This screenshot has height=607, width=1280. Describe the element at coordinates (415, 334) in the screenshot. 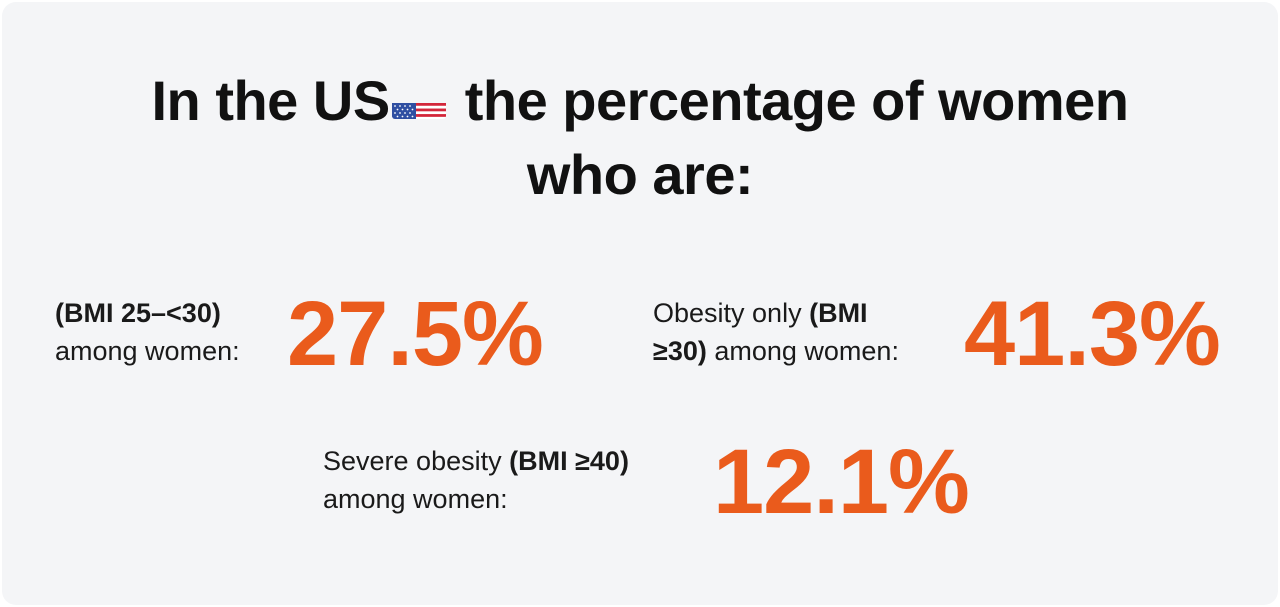

I see `stat-overweight-value: 27.5%` at that location.